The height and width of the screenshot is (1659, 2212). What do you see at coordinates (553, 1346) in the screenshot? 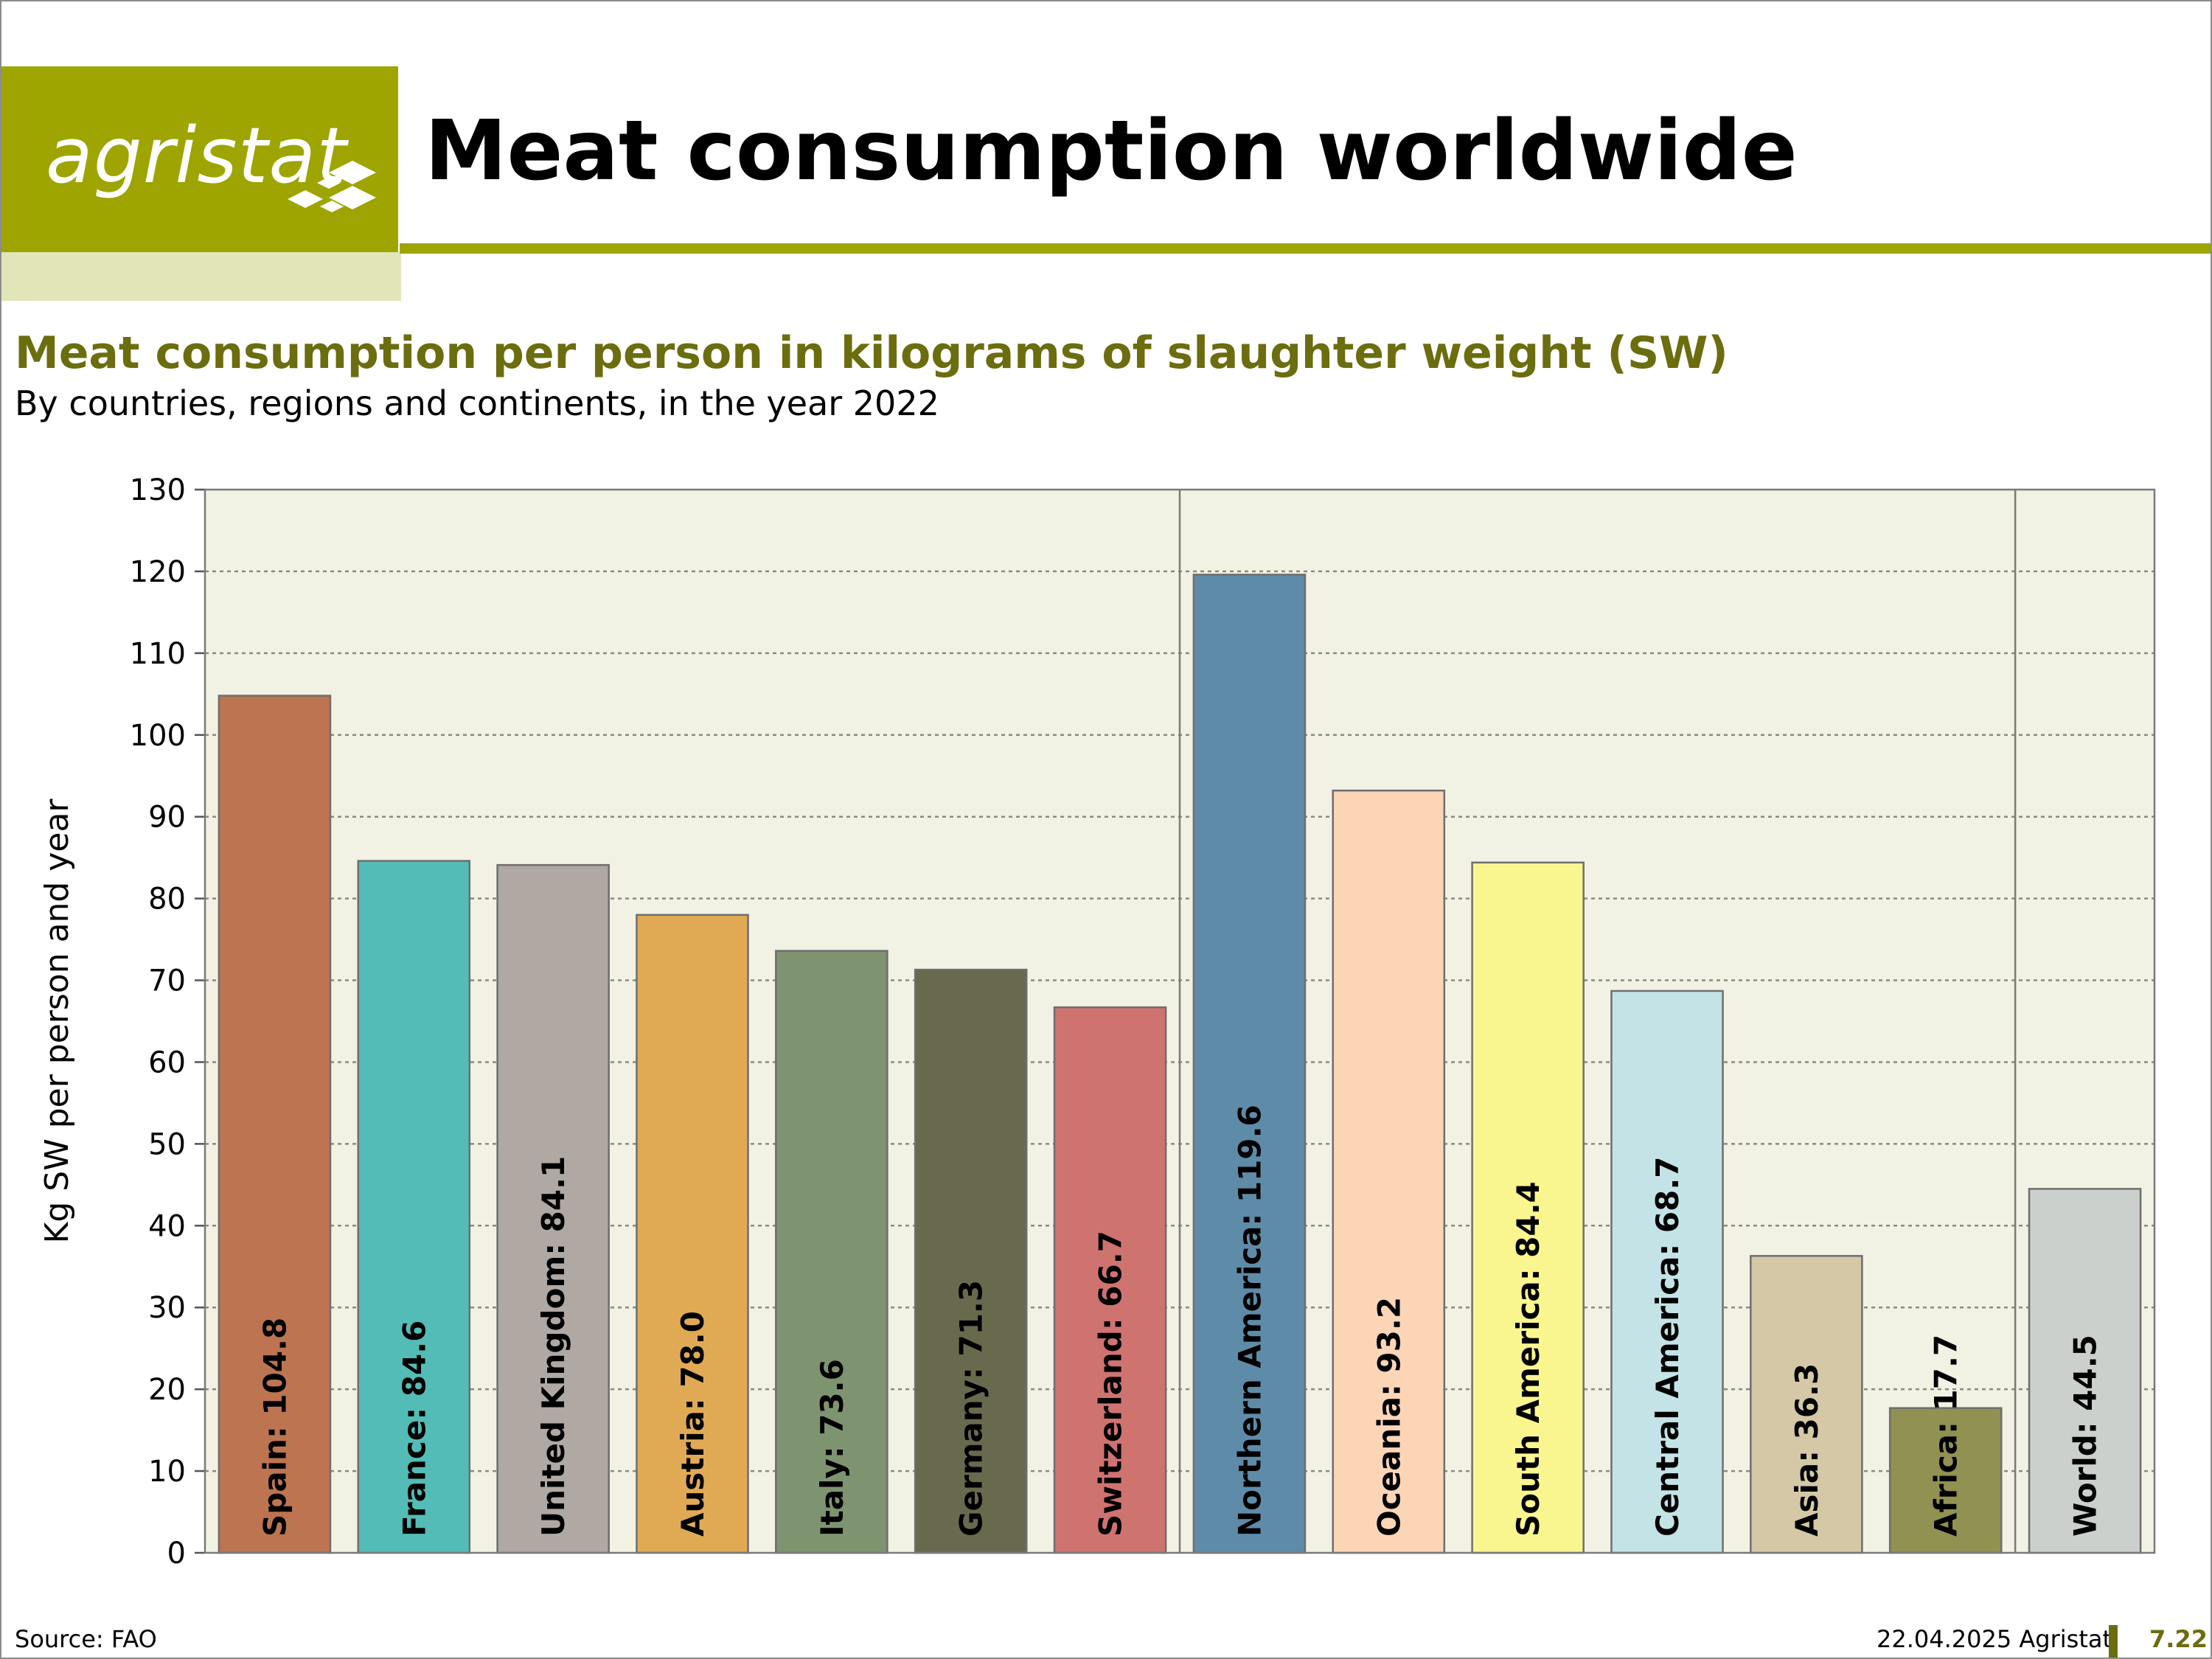
I see `bar-data-label: United Kingdom: 84.1` at bounding box center [553, 1346].